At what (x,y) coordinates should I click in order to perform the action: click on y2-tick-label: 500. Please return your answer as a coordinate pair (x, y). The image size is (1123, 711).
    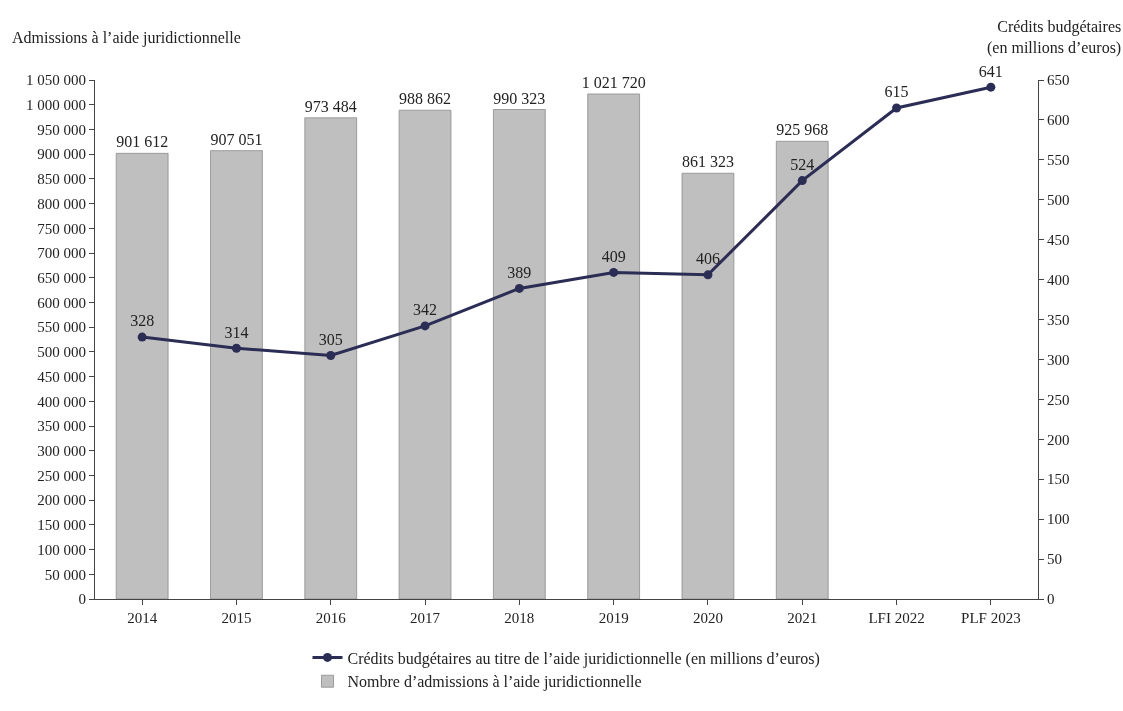
    Looking at the image, I should click on (1058, 200).